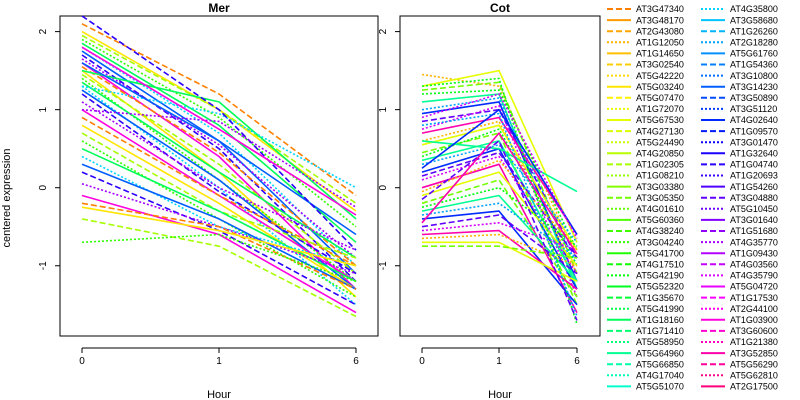 This screenshot has width=800, height=400. What do you see at coordinates (660, 331) in the screenshot?
I see `legend-label: AT1G71410` at bounding box center [660, 331].